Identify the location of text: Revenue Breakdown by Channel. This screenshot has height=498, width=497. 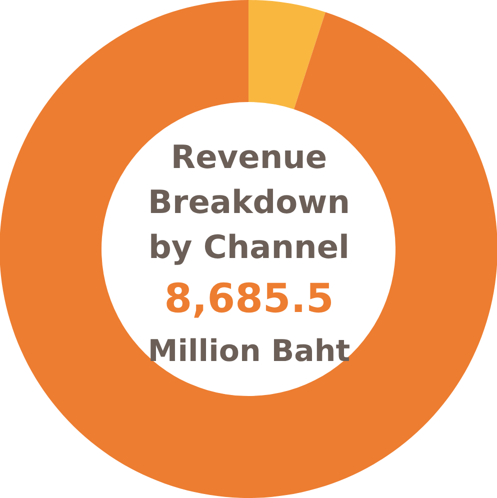
(249, 202).